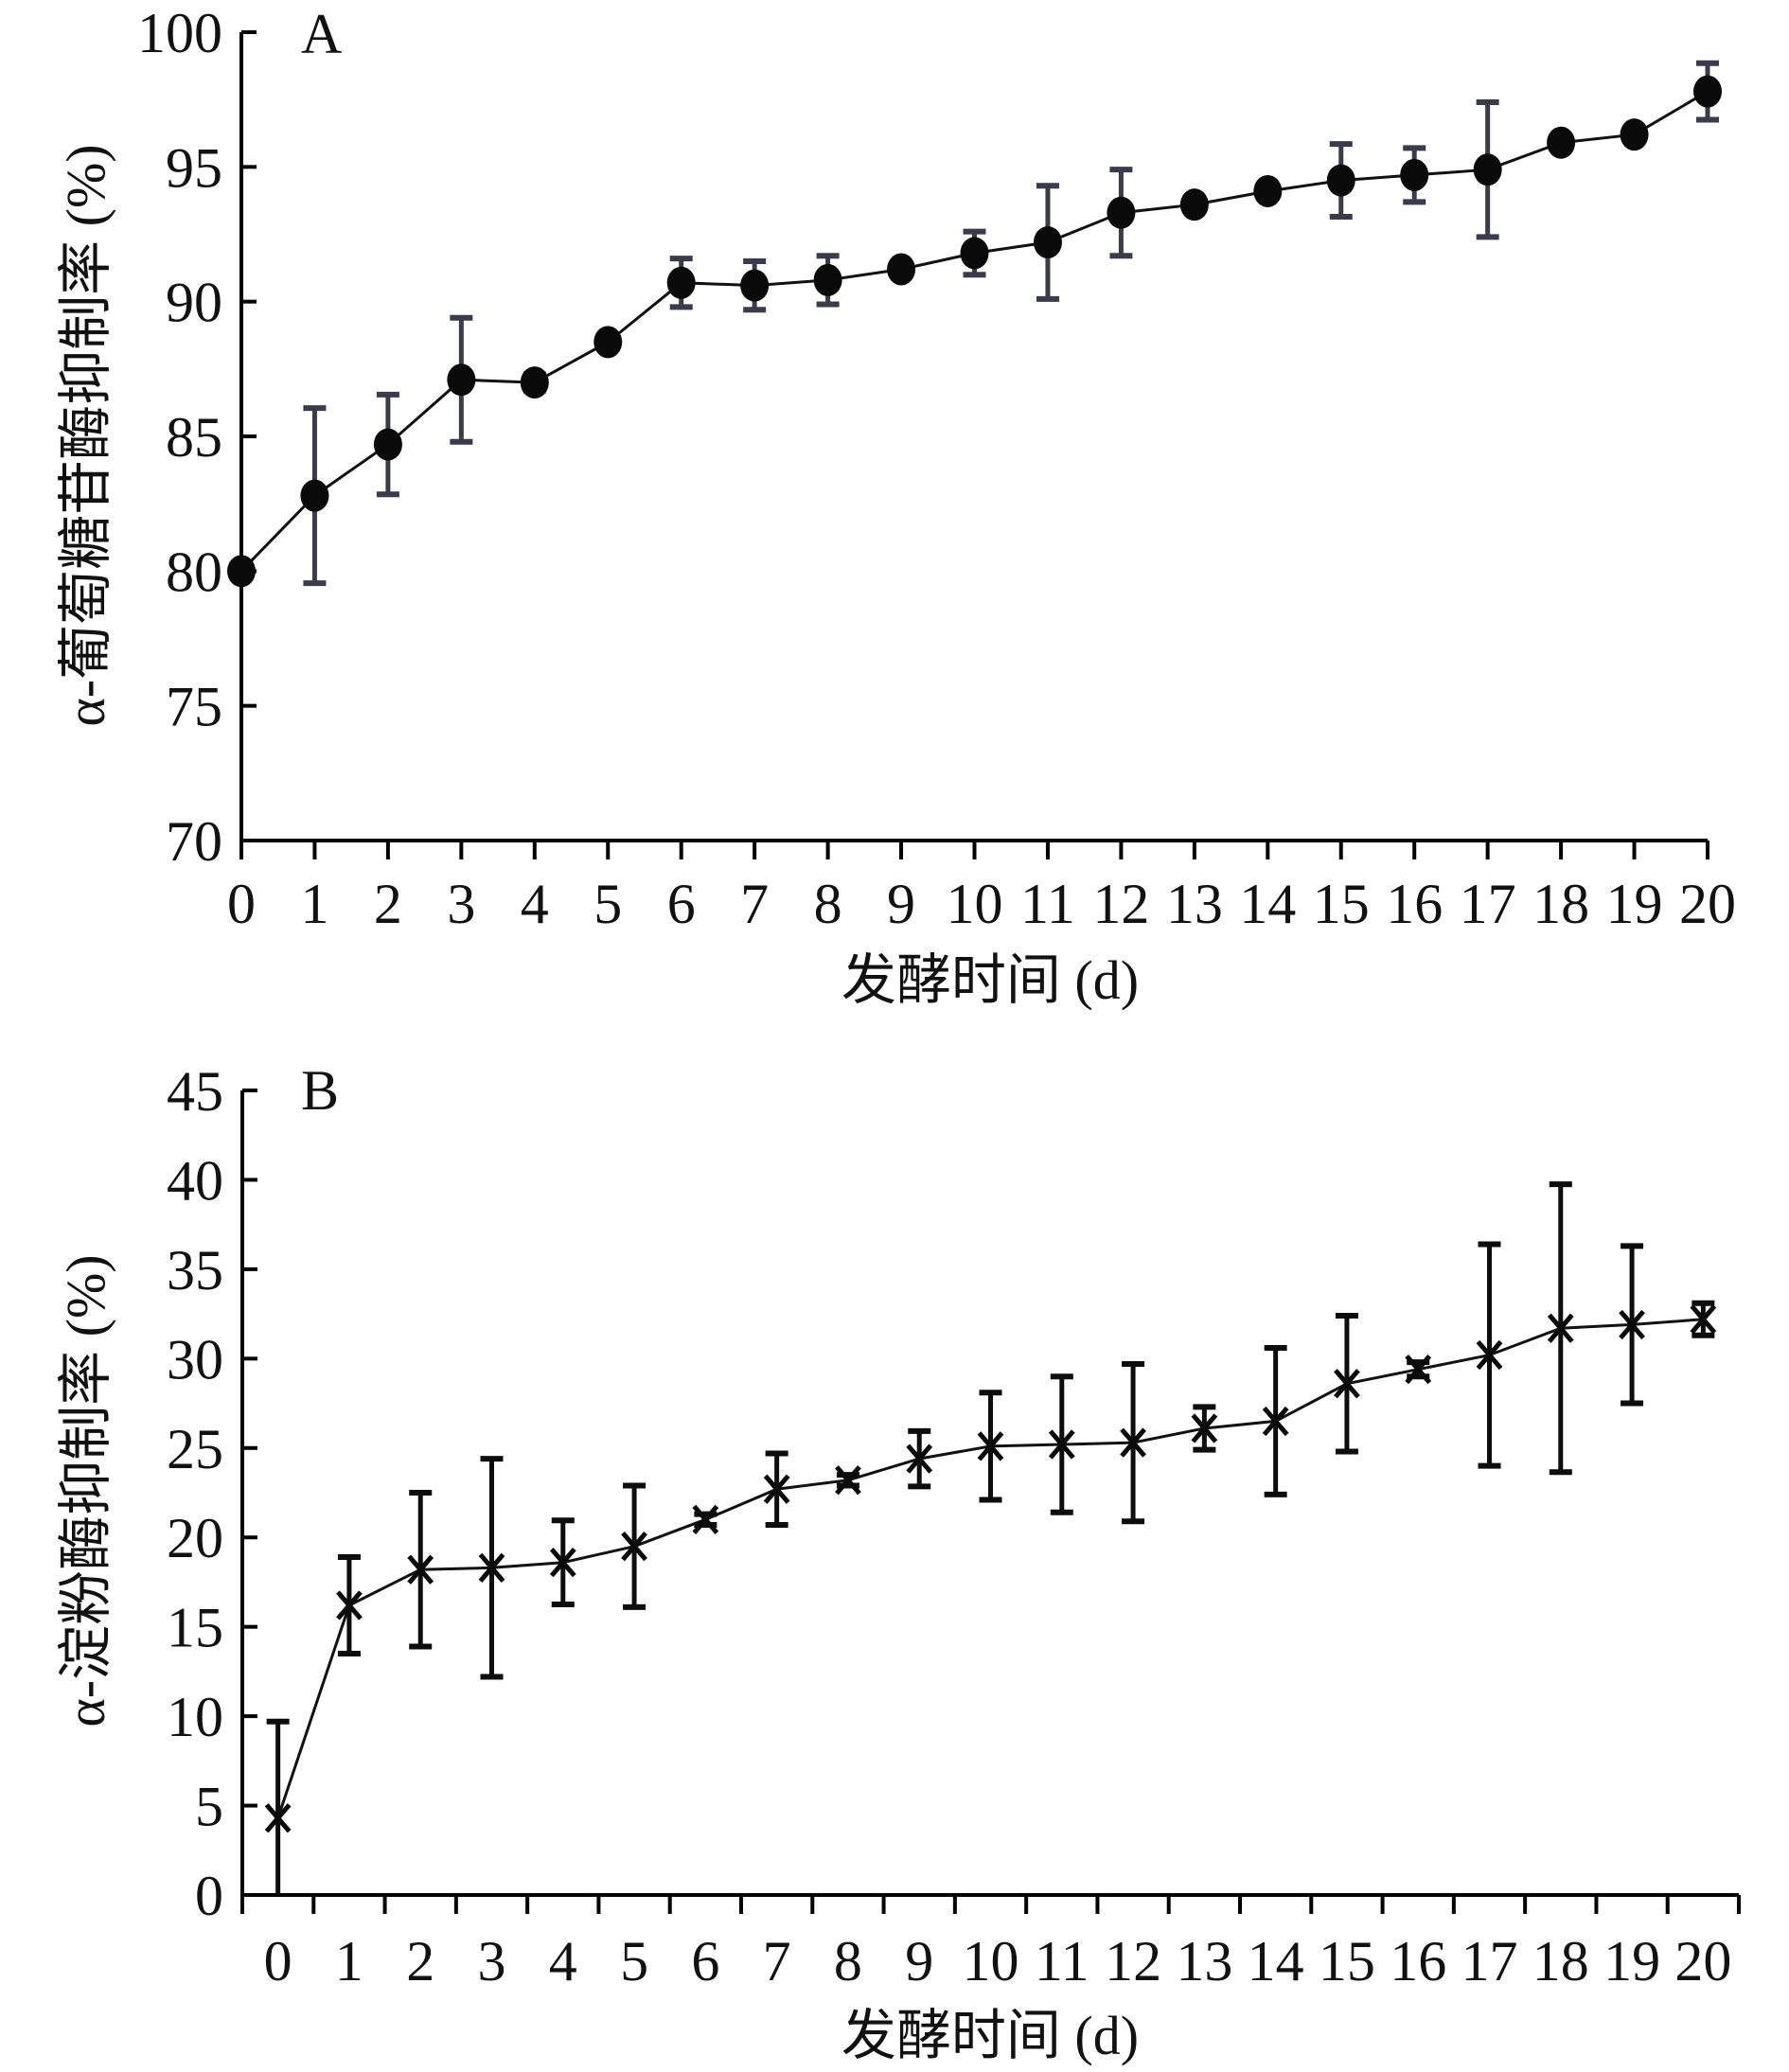 The width and height of the screenshot is (1789, 2072). Describe the element at coordinates (1268, 904) in the screenshot. I see `x-tick-label: 14` at that location.